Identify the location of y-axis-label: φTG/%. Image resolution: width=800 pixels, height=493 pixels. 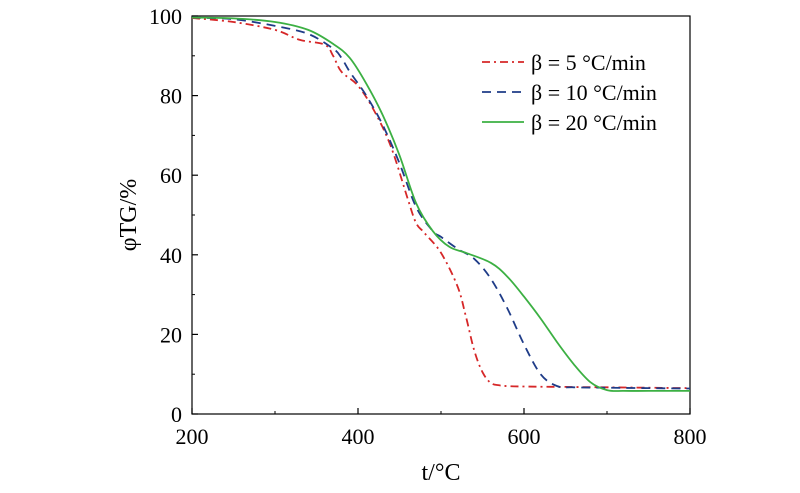
(129, 215).